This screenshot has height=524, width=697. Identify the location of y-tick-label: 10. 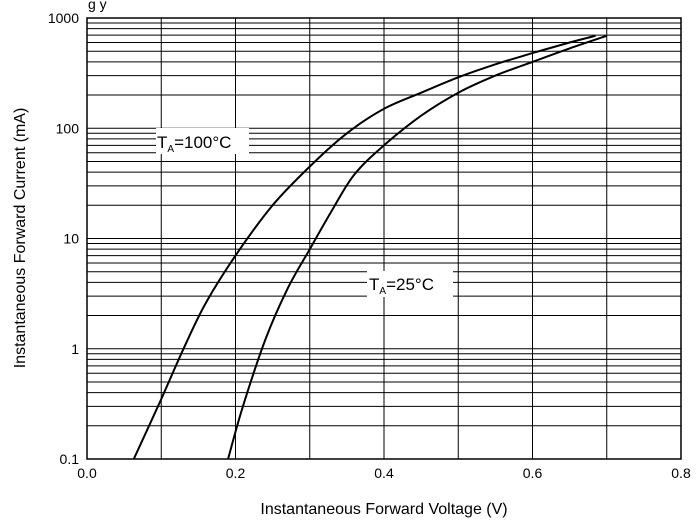
(71, 239).